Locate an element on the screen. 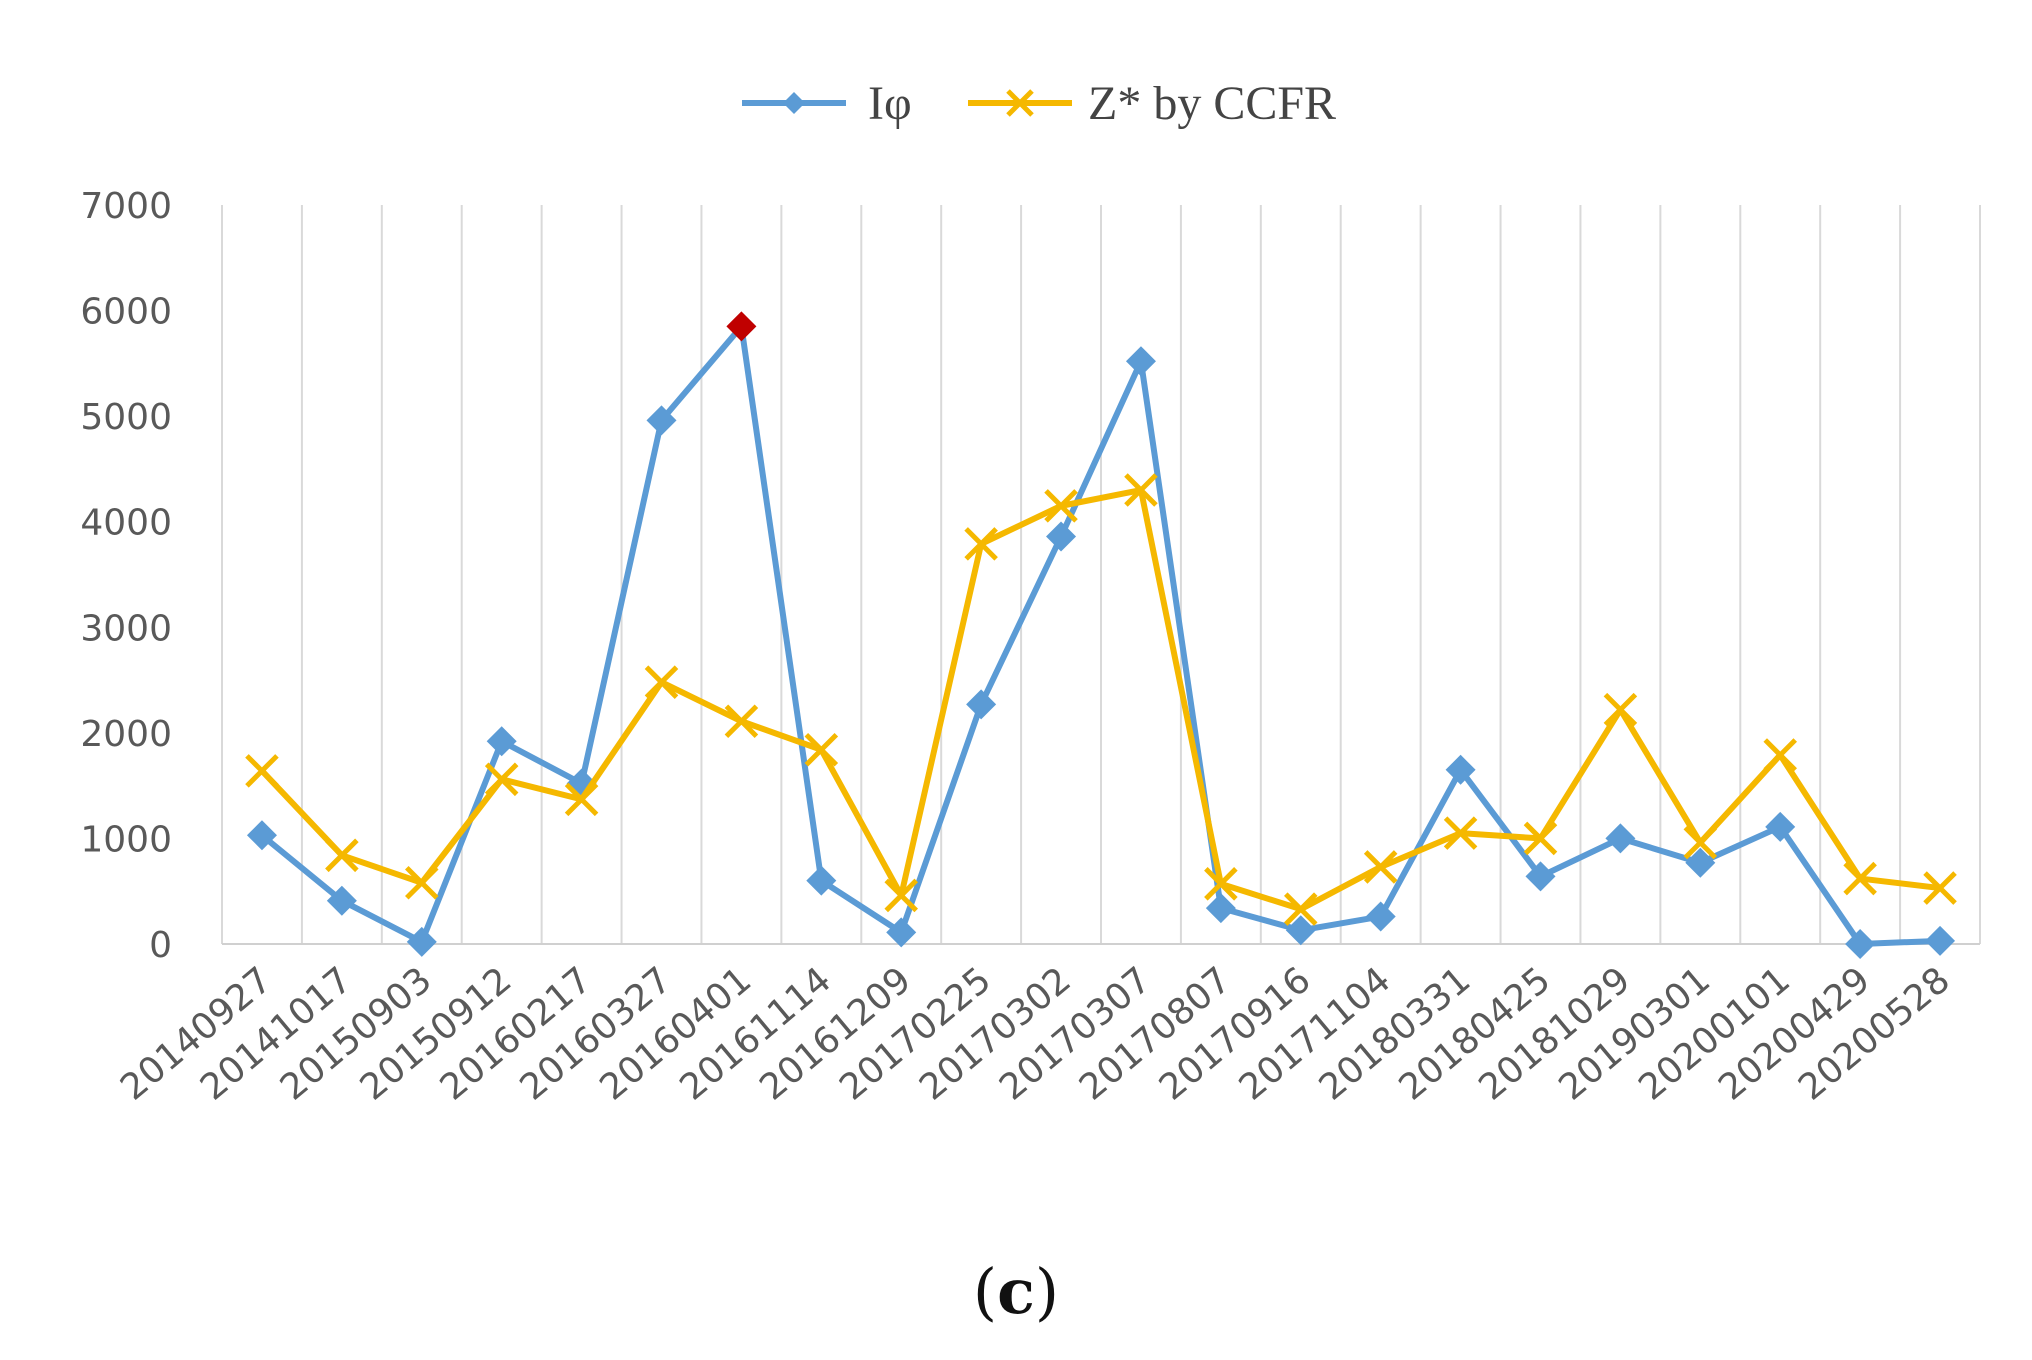 The image size is (2032, 1360). caption-open-paren: ( is located at coordinates (985, 1291).